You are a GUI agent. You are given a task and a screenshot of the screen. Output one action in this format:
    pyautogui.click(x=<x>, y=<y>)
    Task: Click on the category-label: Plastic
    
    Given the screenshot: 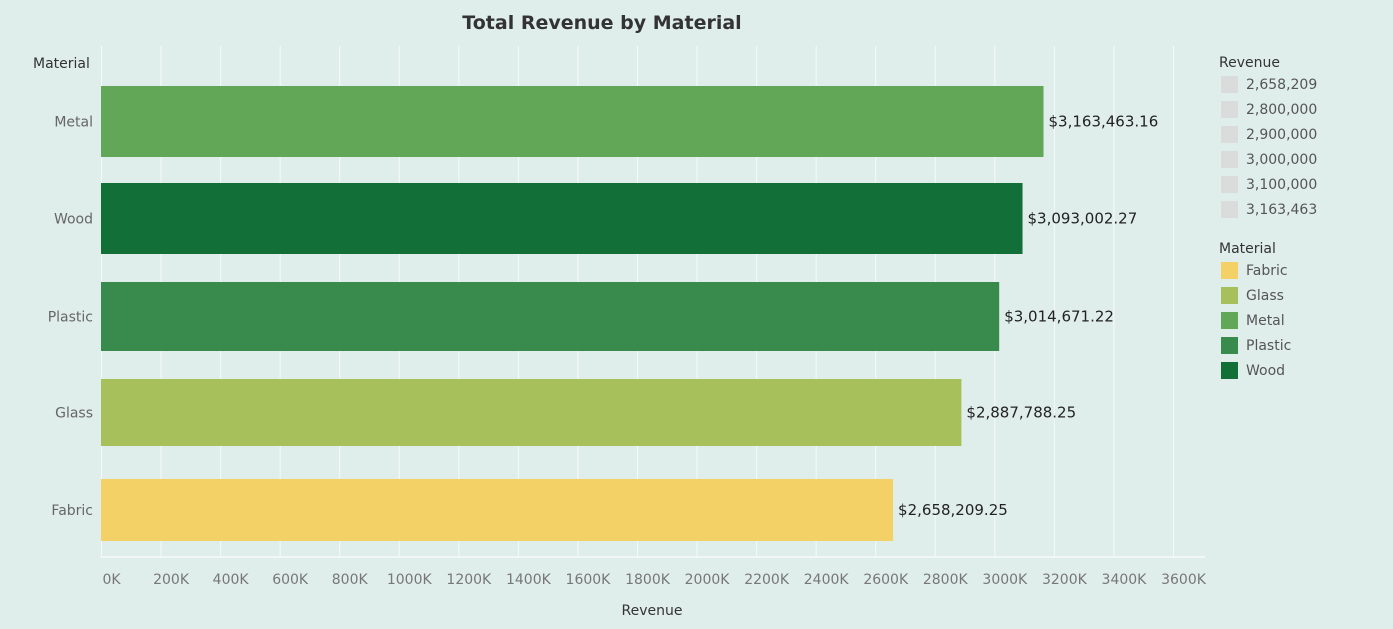 What is the action you would take?
    pyautogui.click(x=70, y=318)
    